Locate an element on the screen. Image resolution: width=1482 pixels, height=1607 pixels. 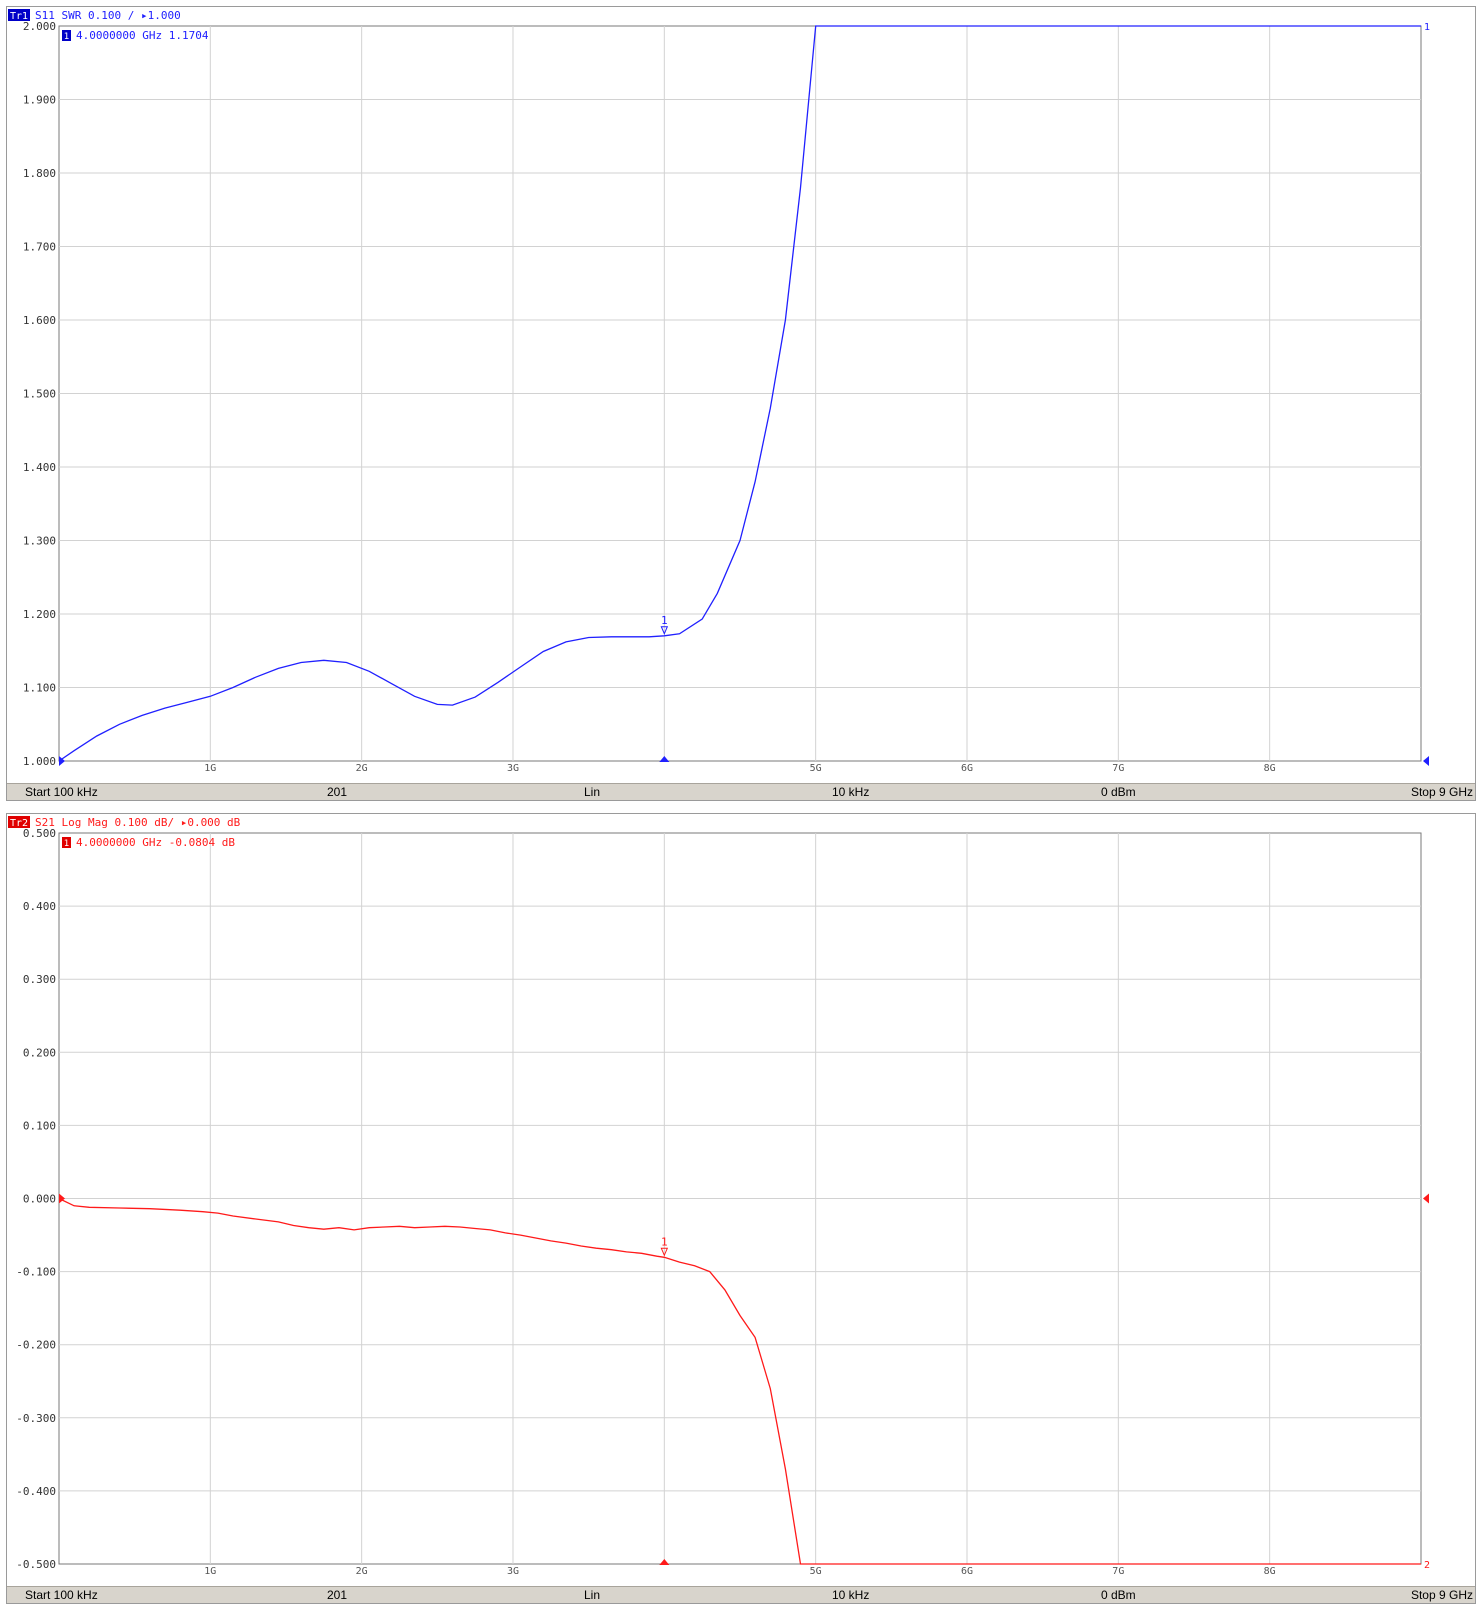
marker-readout: 4.0000000 GHz 1.1704 is located at coordinates (142, 35).